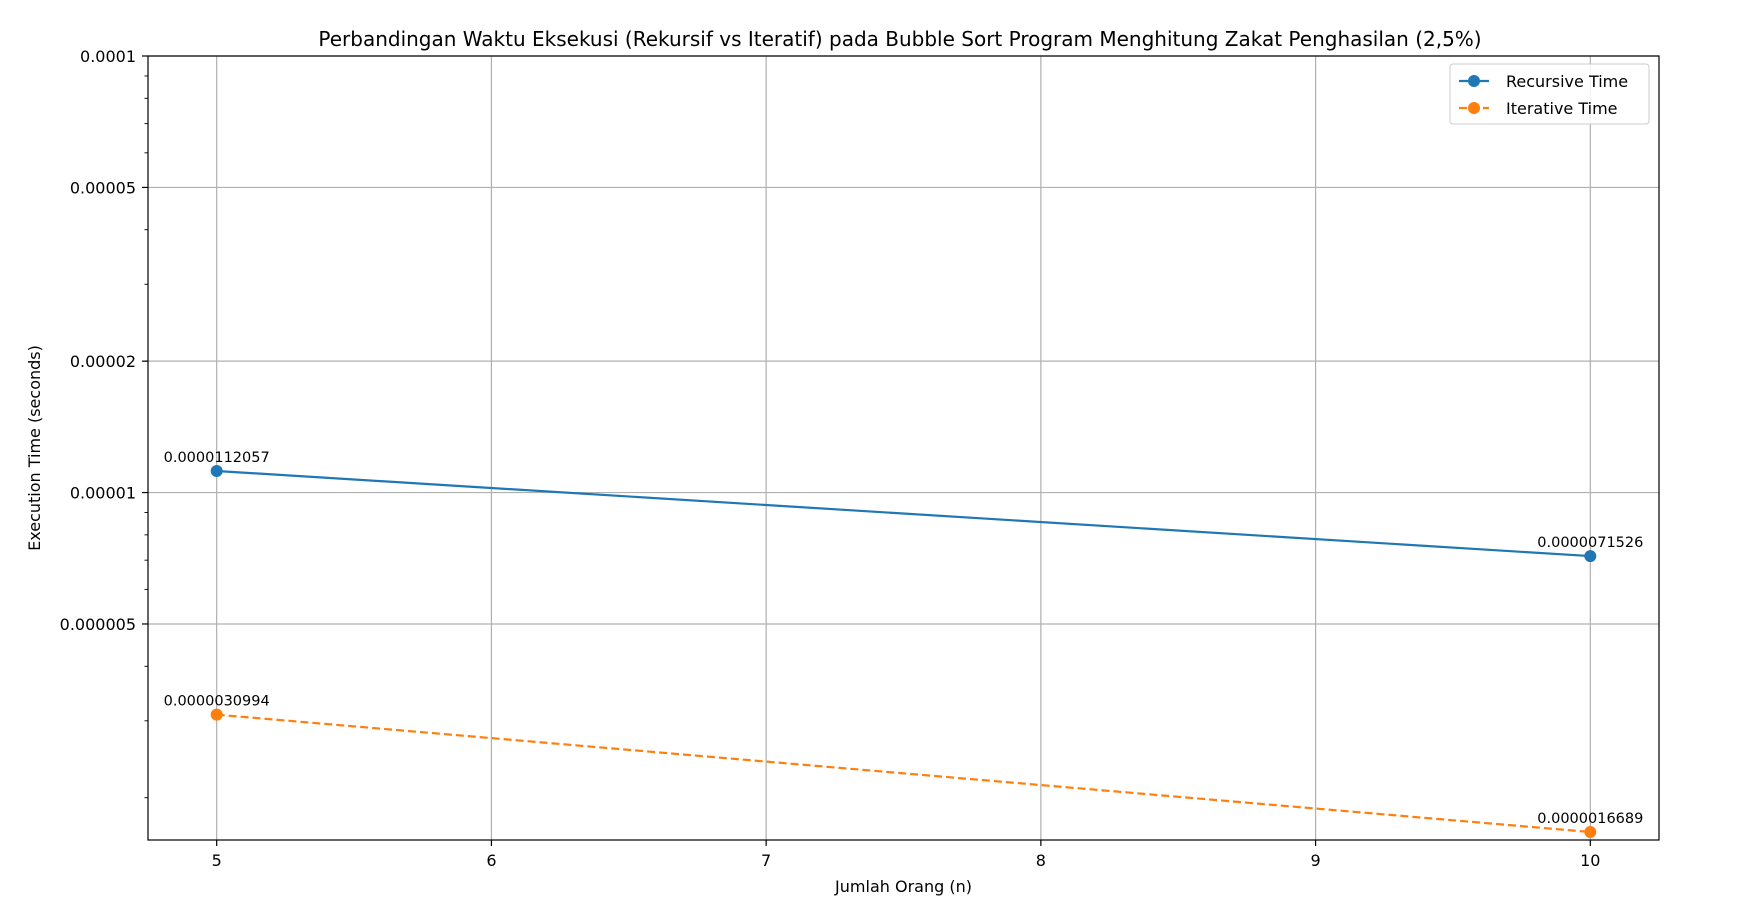 The image size is (1756, 922). Describe the element at coordinates (103, 493) in the screenshot. I see `y-tick-label: 0.00001` at that location.